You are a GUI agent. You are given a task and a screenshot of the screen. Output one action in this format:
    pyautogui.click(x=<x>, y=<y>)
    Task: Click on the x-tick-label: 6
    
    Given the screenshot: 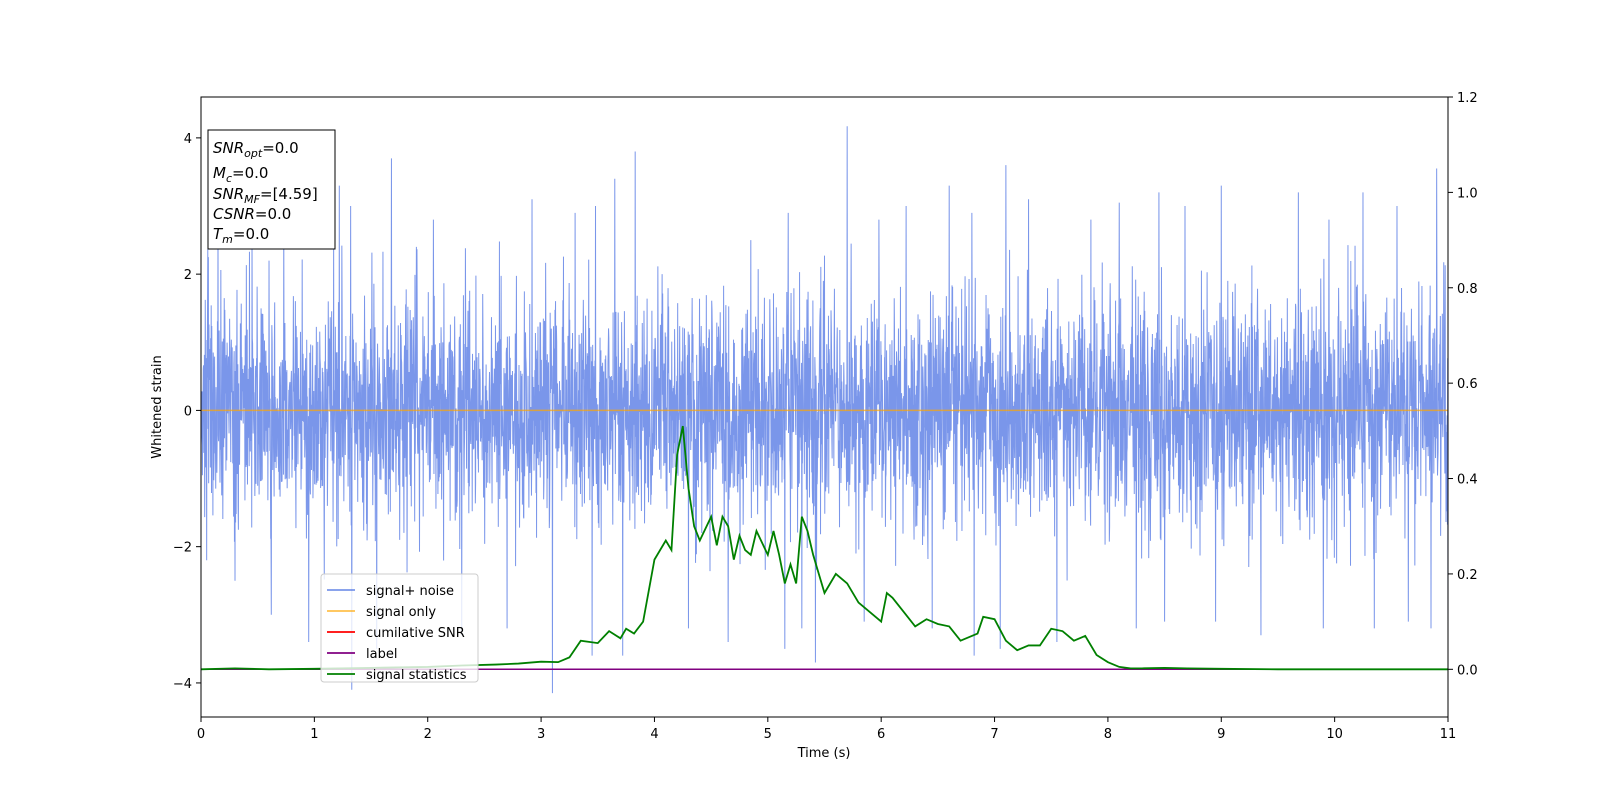 What is the action you would take?
    pyautogui.click(x=881, y=734)
    